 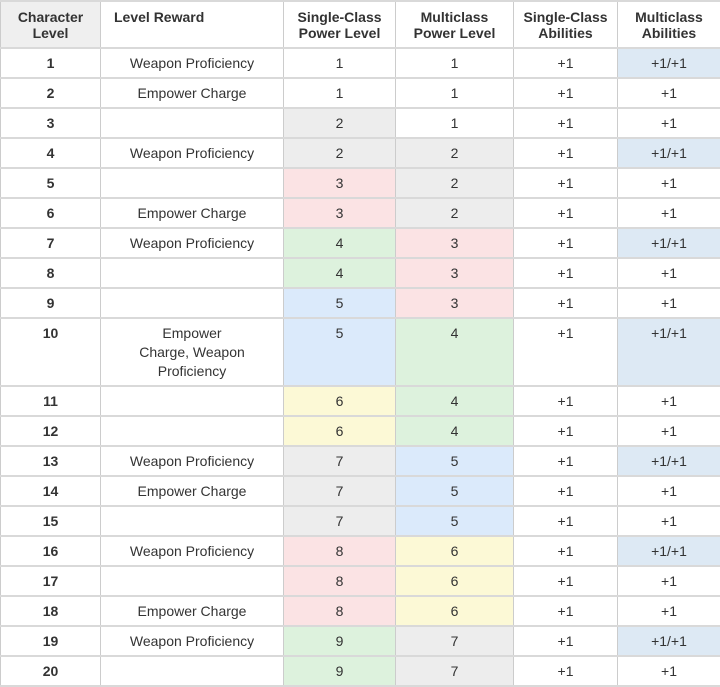 I want to click on table-row: 9 5 3 +1 +1, so click(x=360, y=303).